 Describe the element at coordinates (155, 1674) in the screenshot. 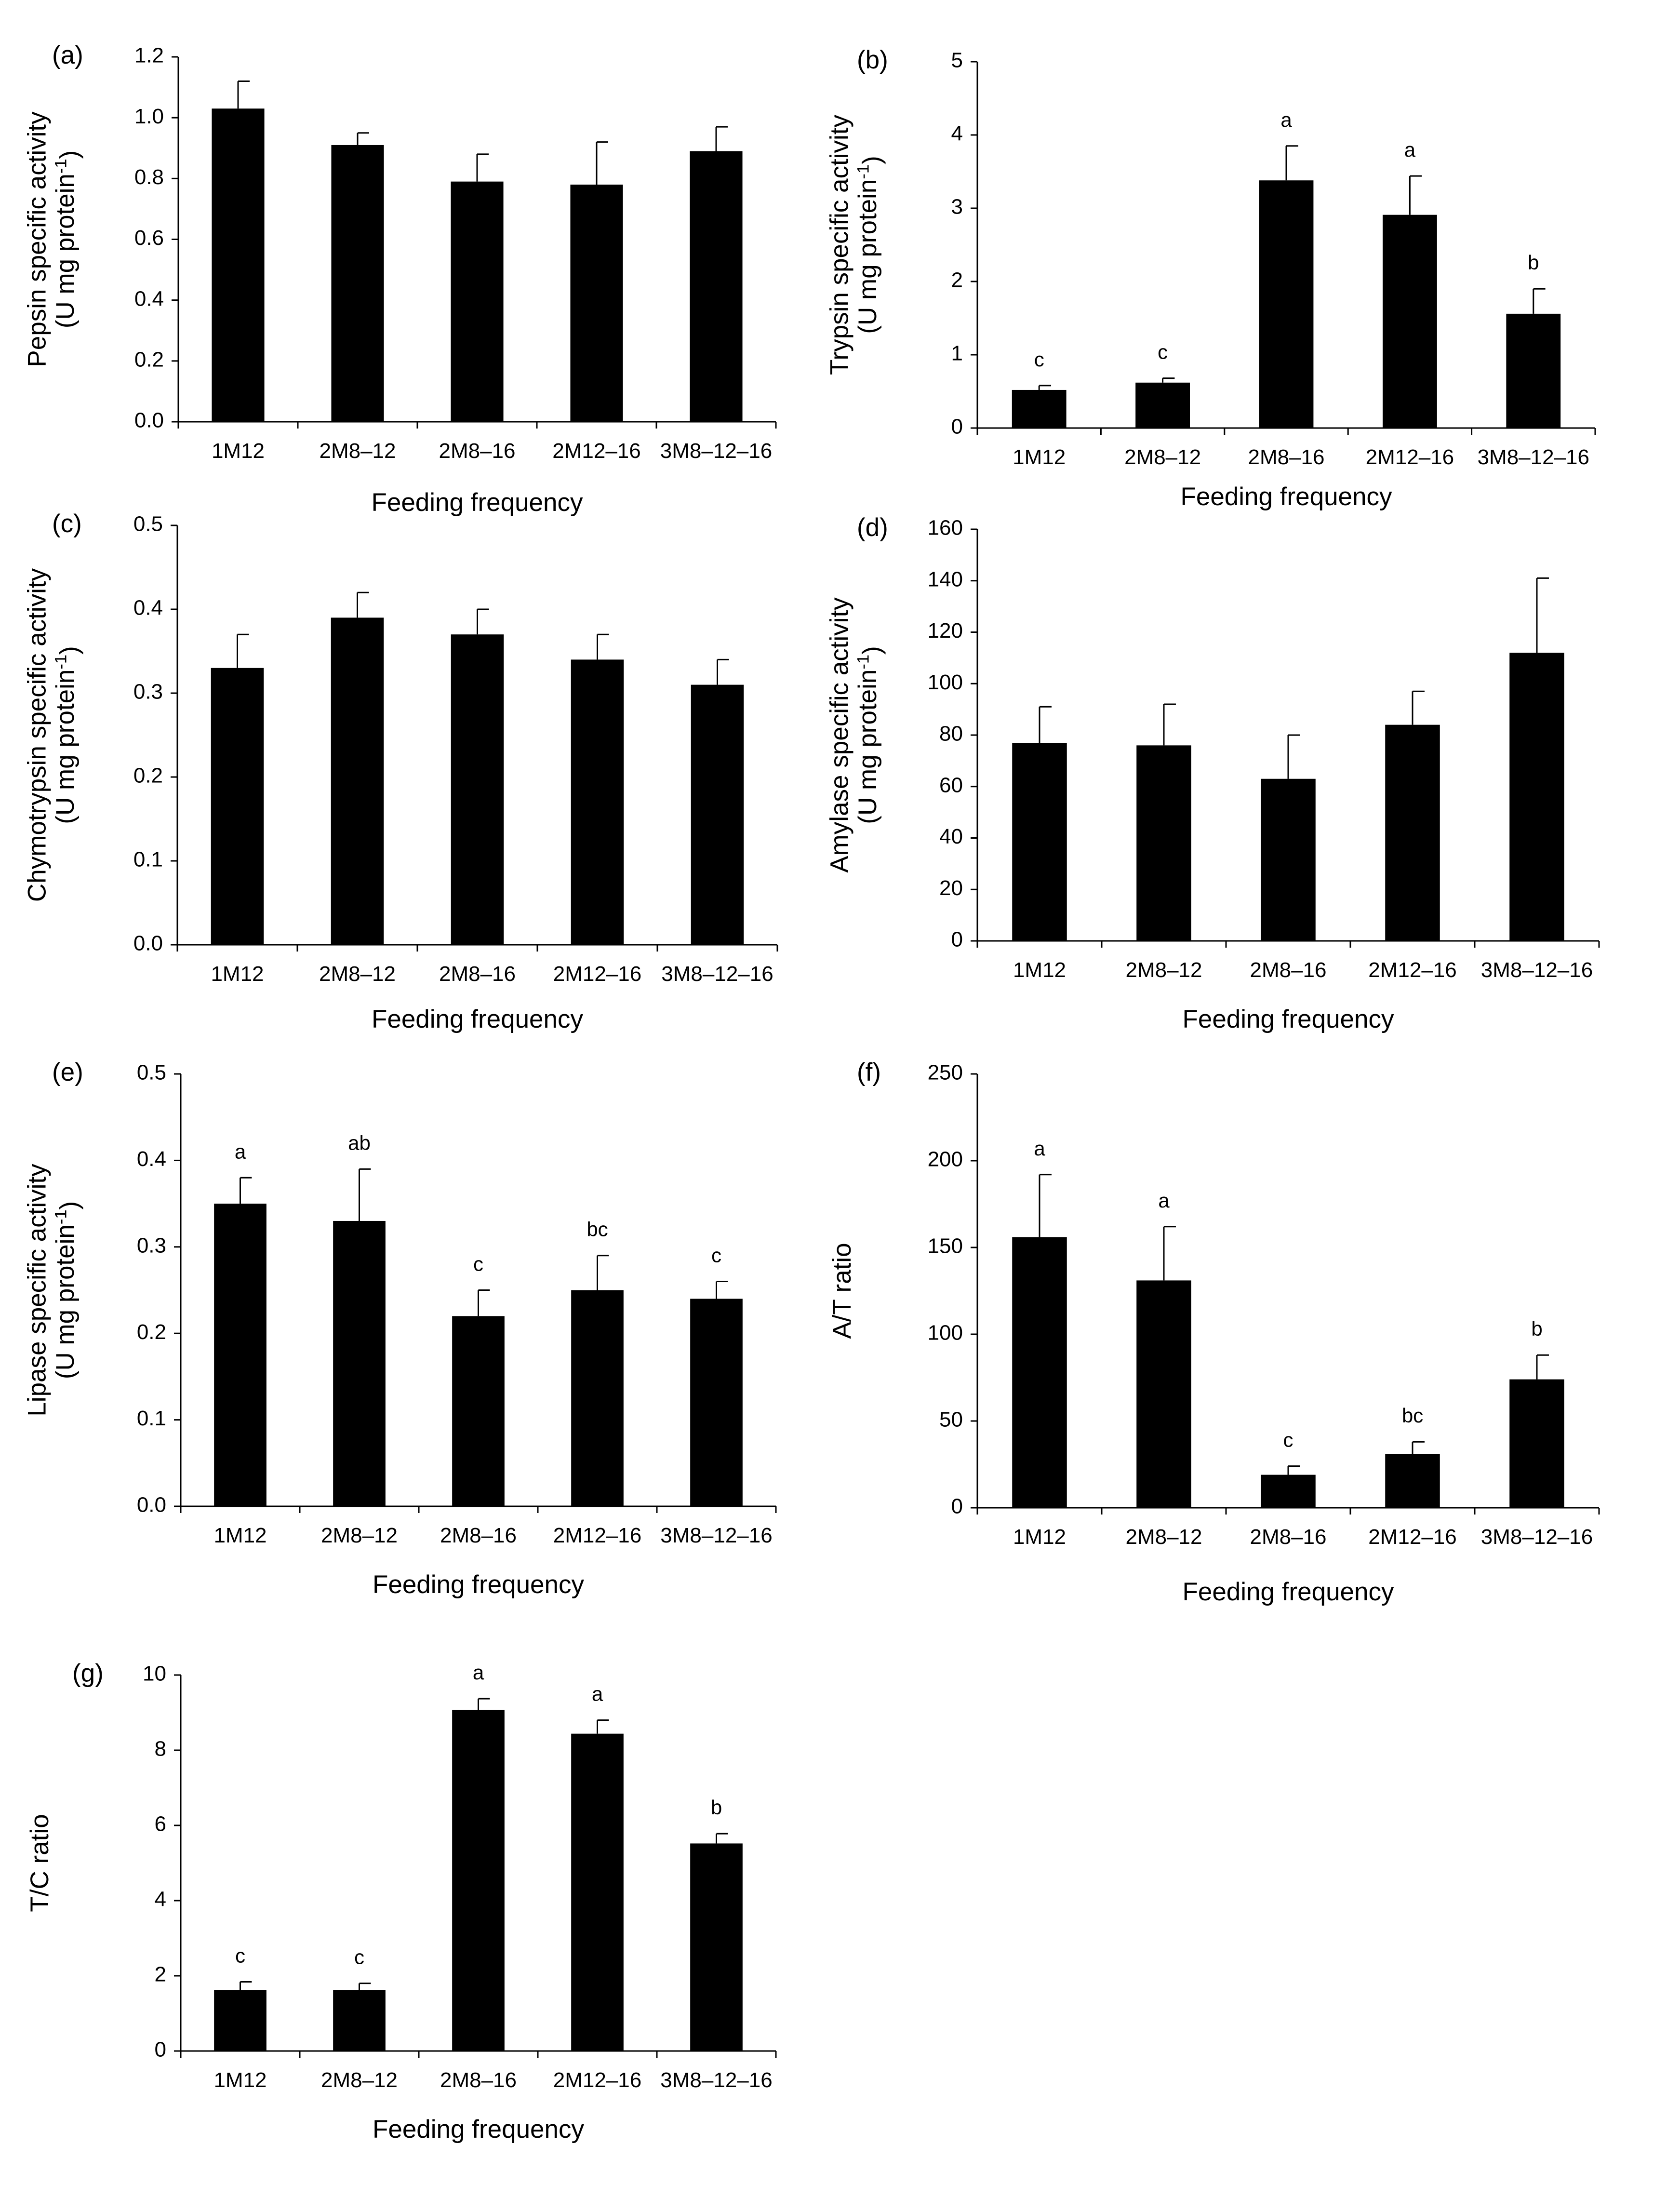

I see `y-tick-label: 10` at that location.